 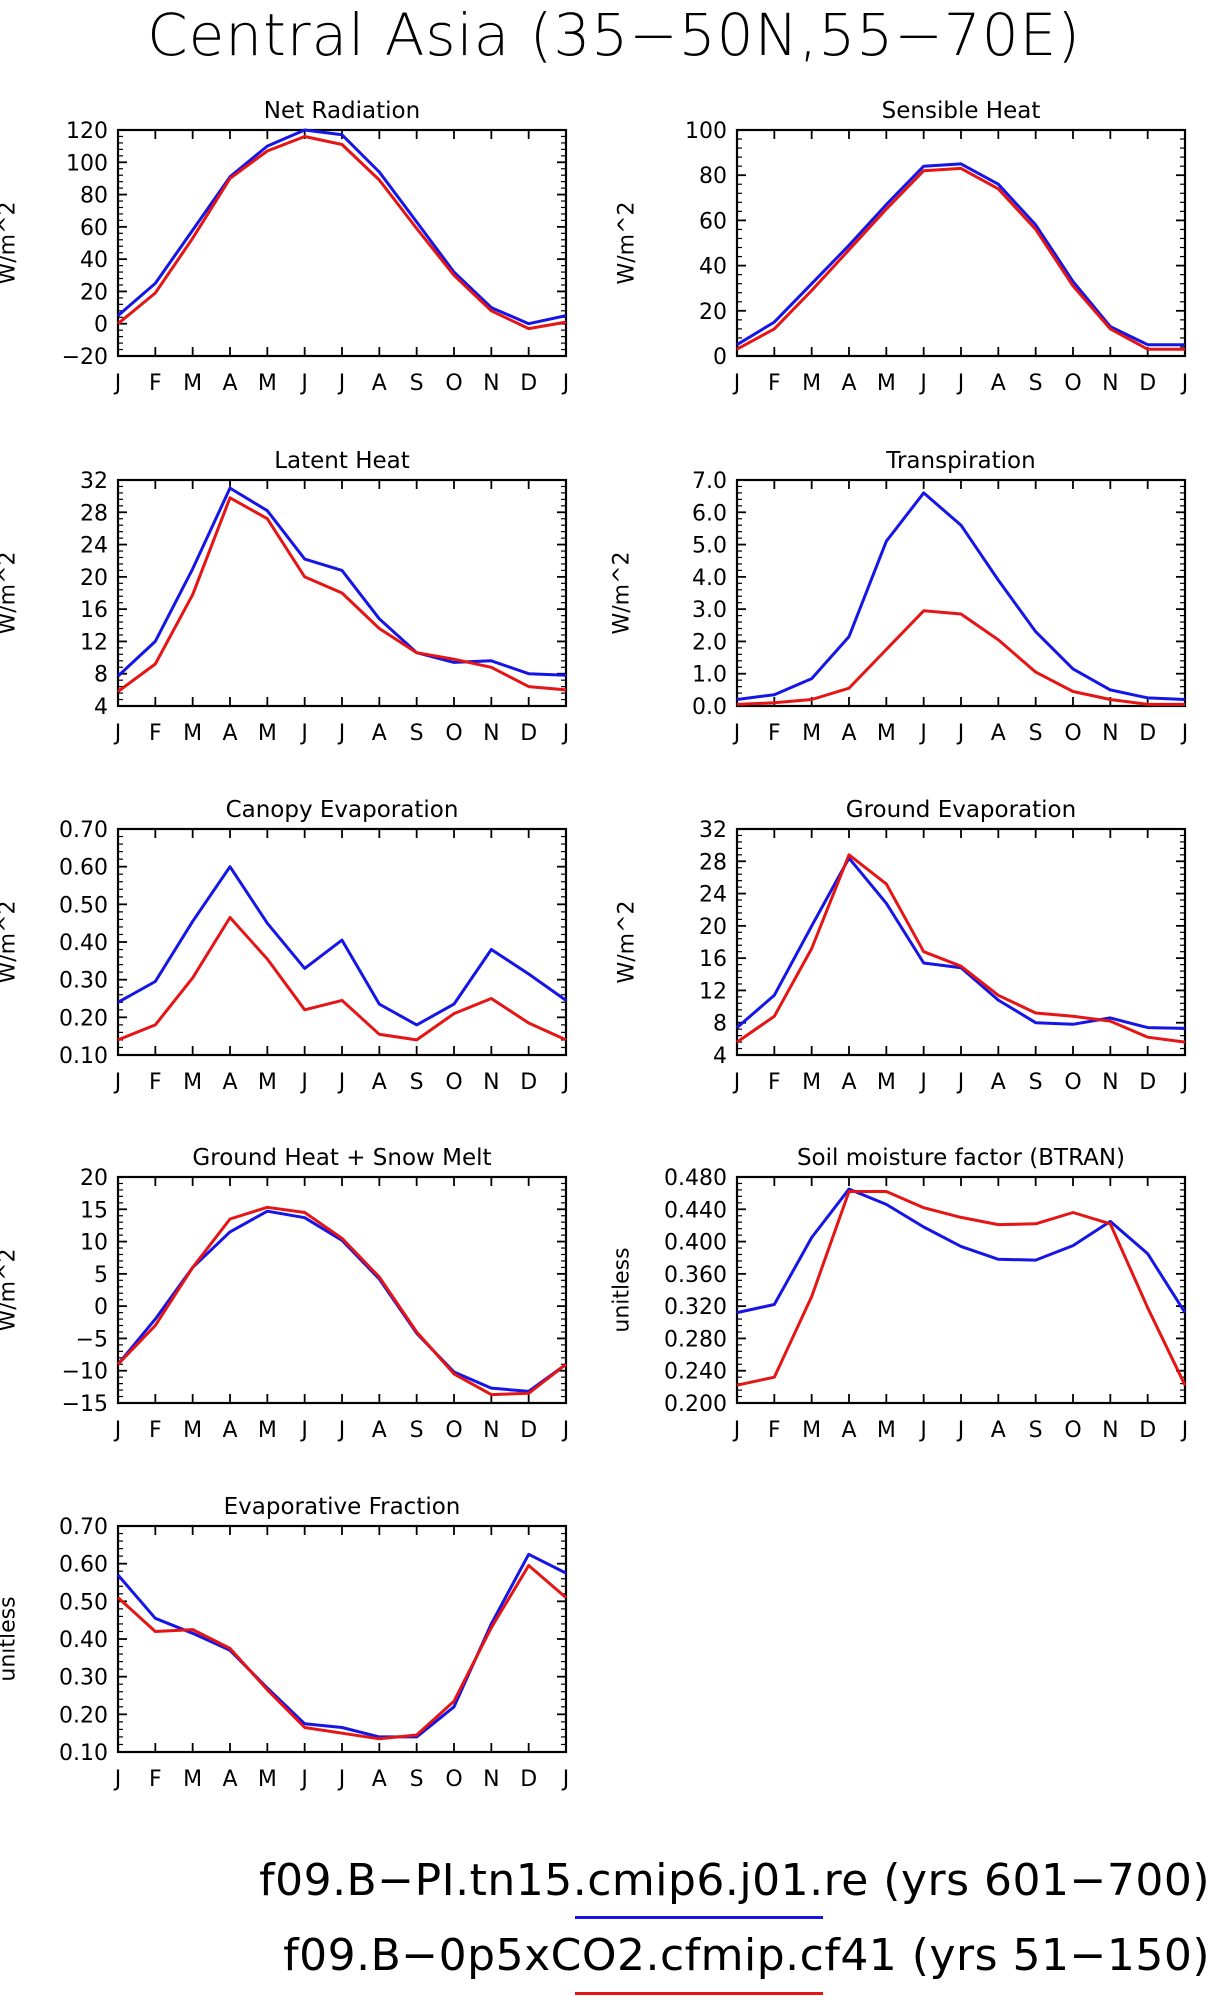 I want to click on y-tick-label: 120, so click(x=87, y=131).